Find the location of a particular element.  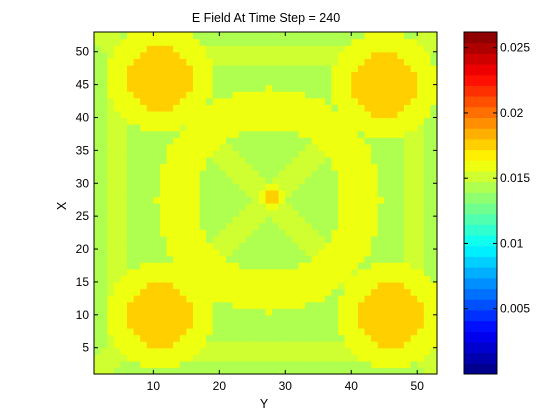

y-tick-label: 10 is located at coordinates (83, 315).